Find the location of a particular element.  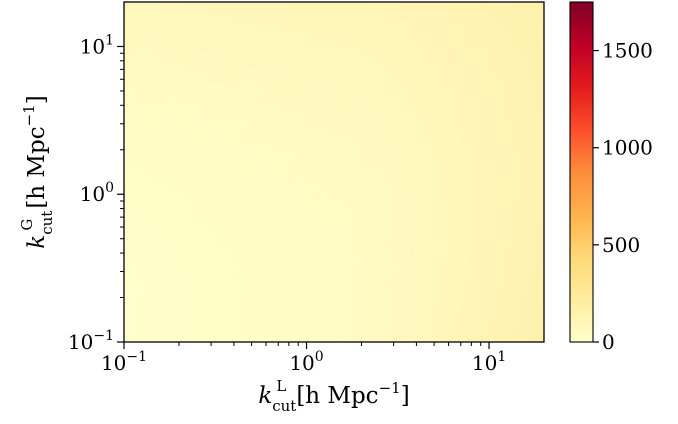

x-tick-label: 10⁰ is located at coordinates (306, 362).